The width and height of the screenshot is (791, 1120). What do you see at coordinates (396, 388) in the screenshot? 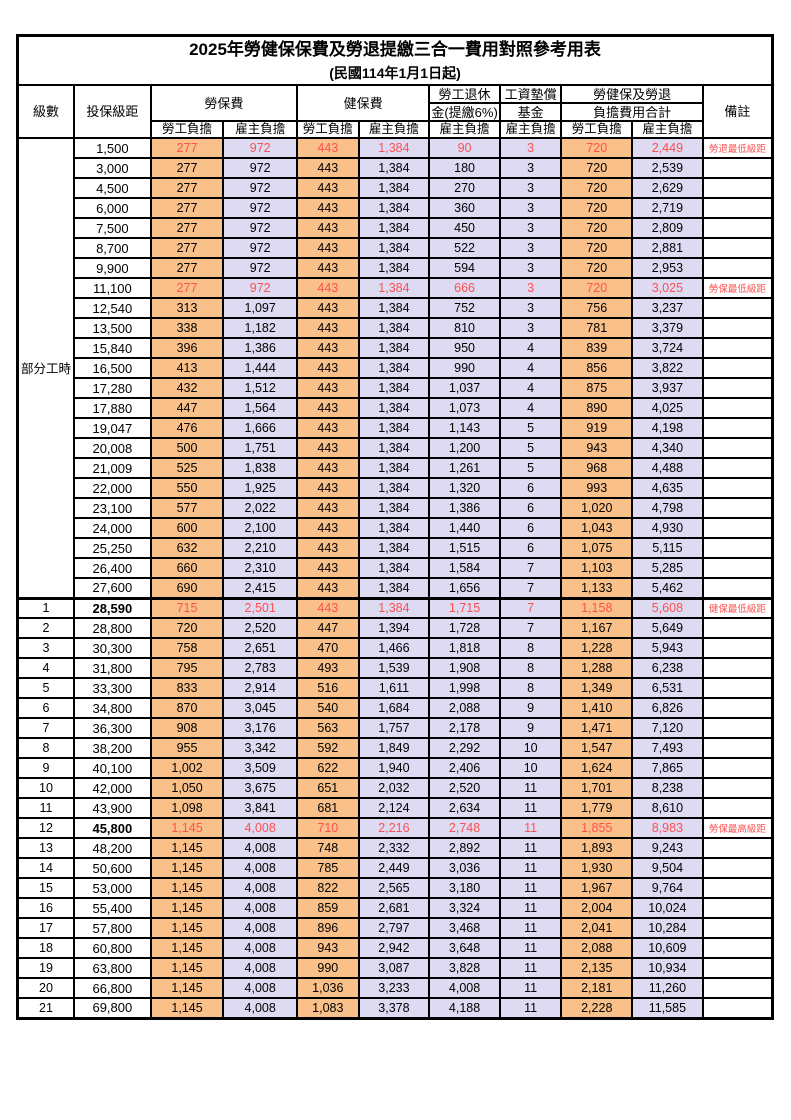
I see `table-row: 17,280 432 1,512 443 1,384 1,037 4 875 3,937` at bounding box center [396, 388].